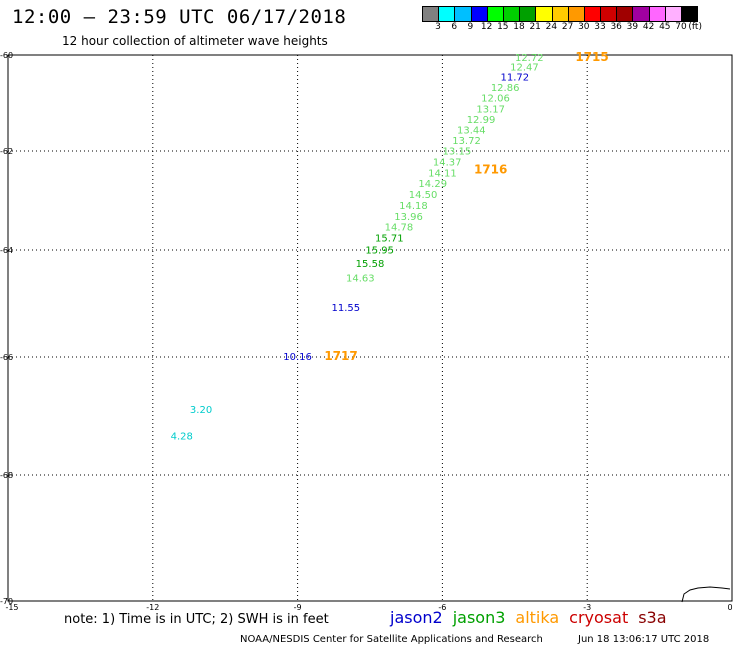 The image size is (740, 650). What do you see at coordinates (379, 251) in the screenshot?
I see `wave-height-label: 15.95` at bounding box center [379, 251].